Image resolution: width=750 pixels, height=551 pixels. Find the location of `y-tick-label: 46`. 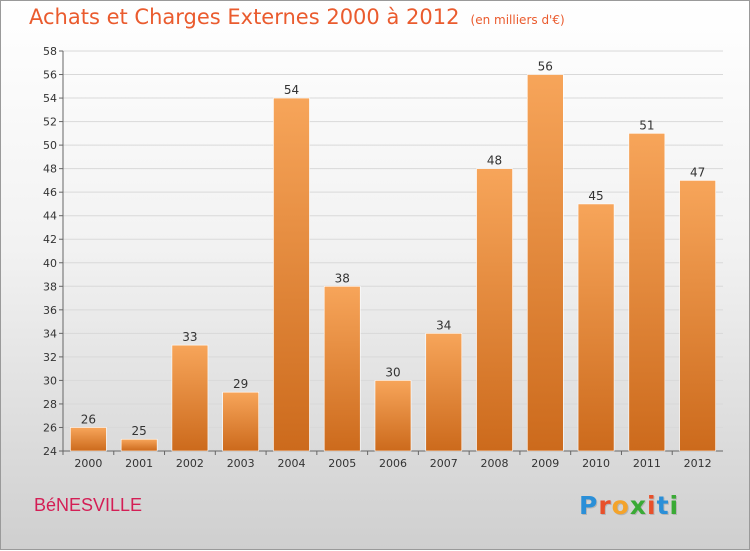

y-tick-label: 46 is located at coordinates (50, 192).